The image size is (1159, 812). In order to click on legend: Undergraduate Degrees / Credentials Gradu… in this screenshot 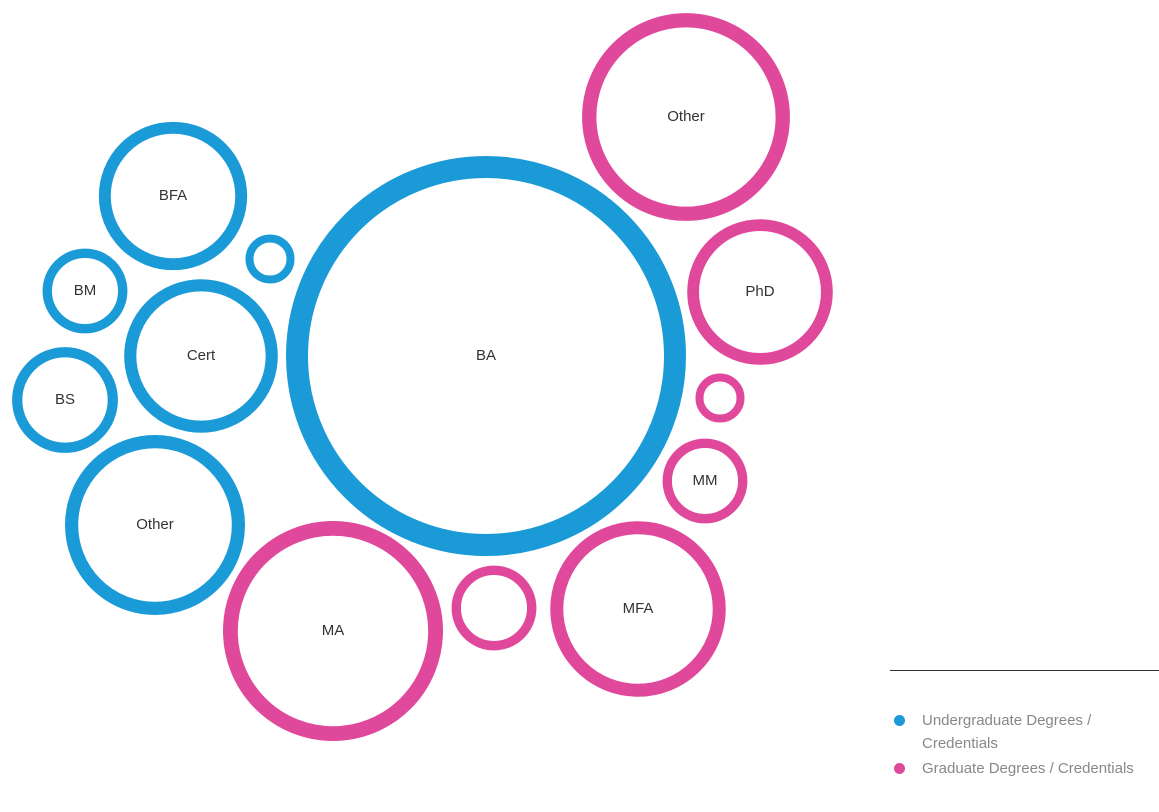, I will do `click(1024, 726)`.